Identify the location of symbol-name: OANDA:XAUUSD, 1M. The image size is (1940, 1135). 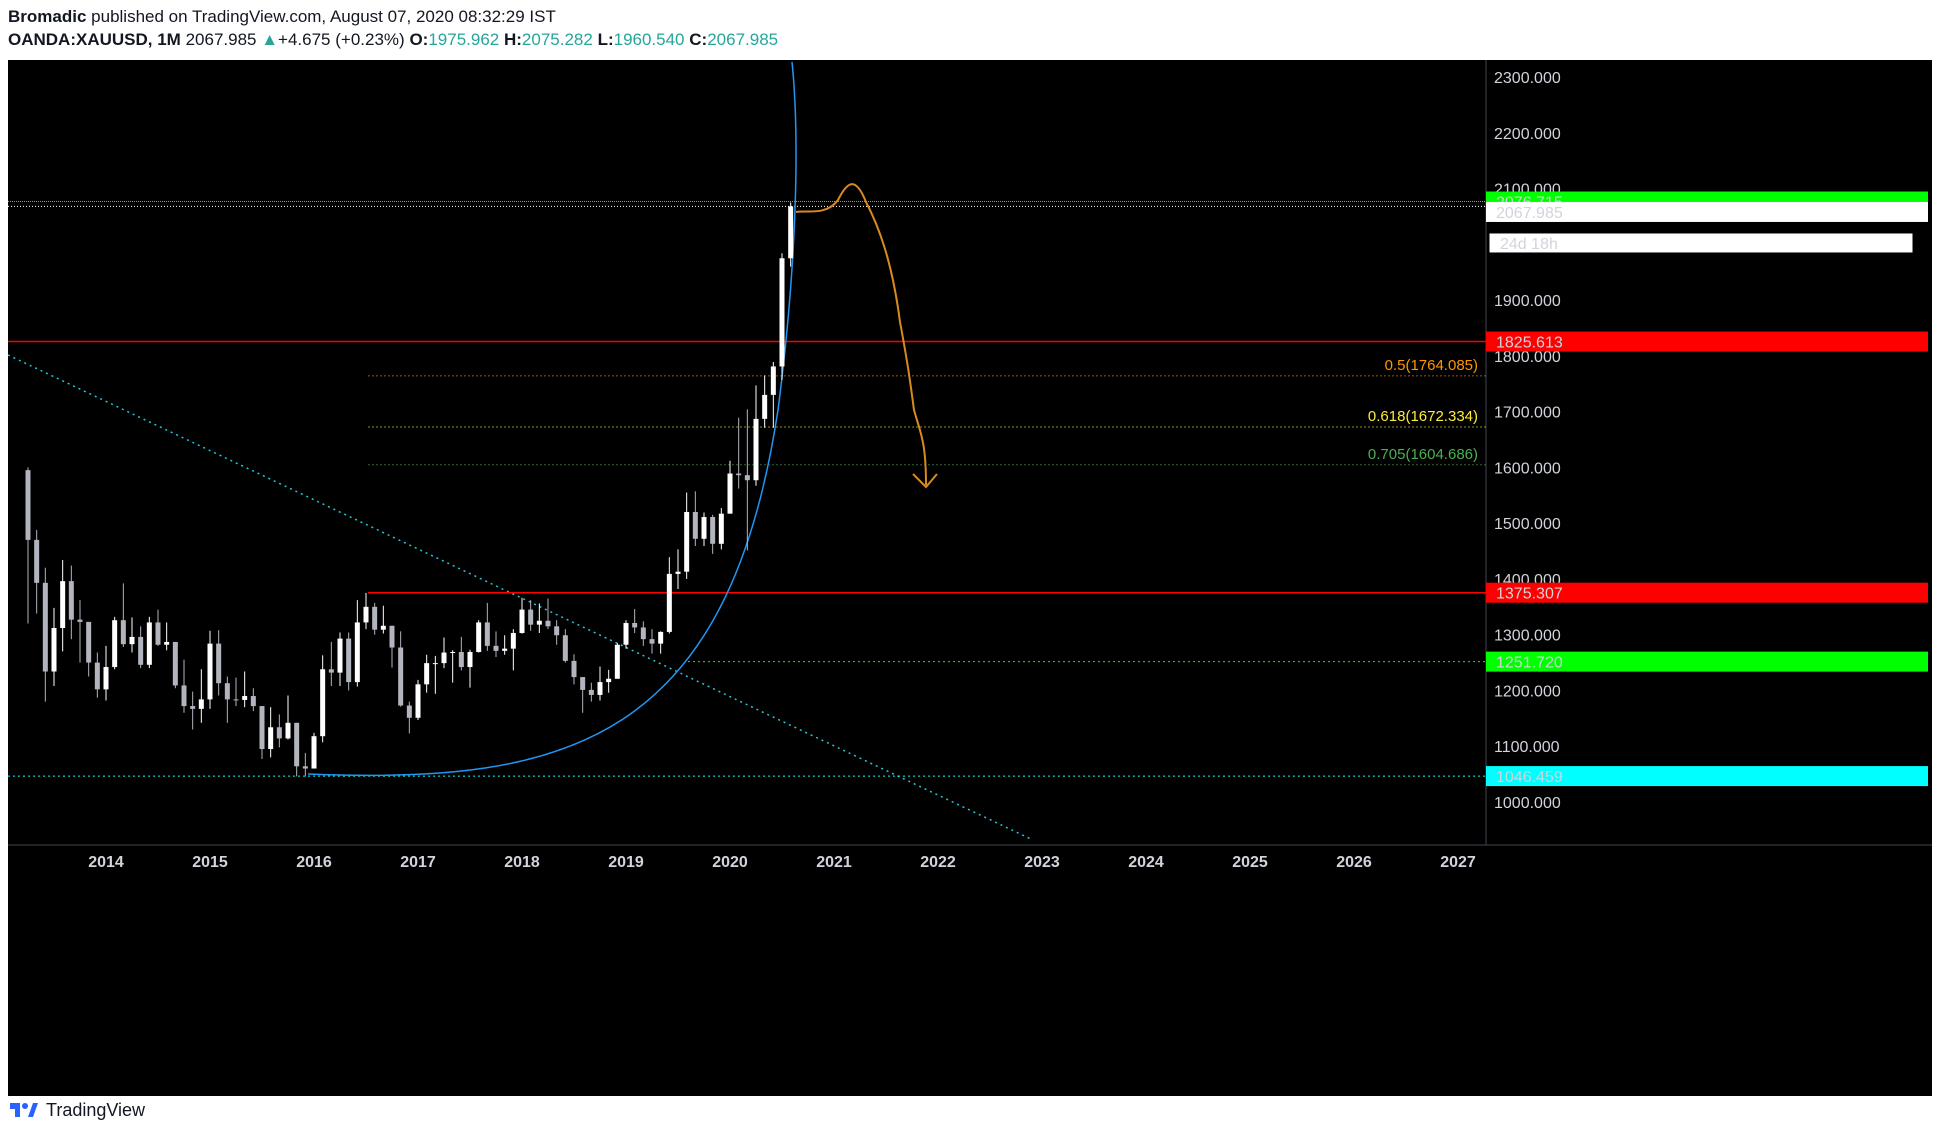
(94, 39).